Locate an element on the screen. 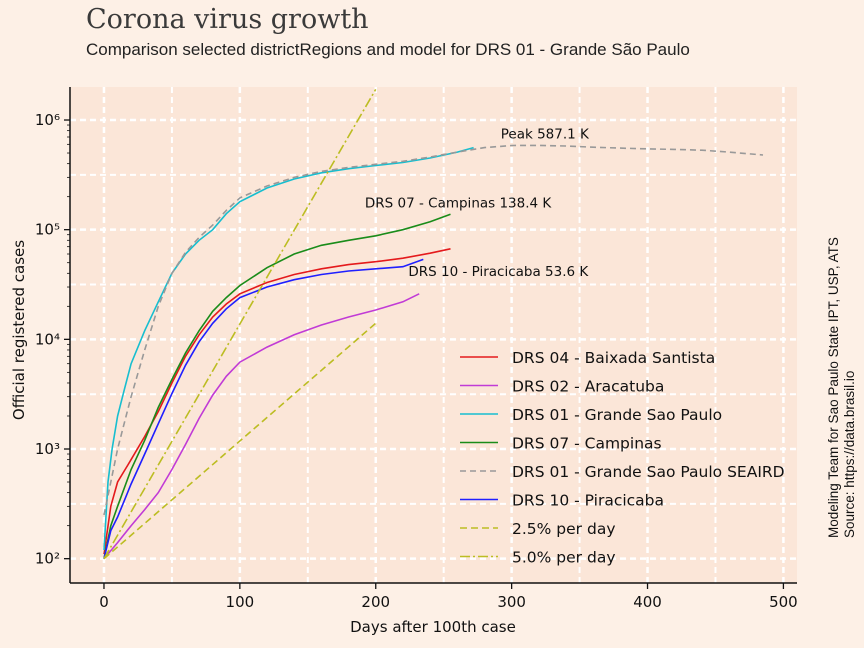 This screenshot has width=864, height=648. y-tick-label: 10⁶ is located at coordinates (47, 120).